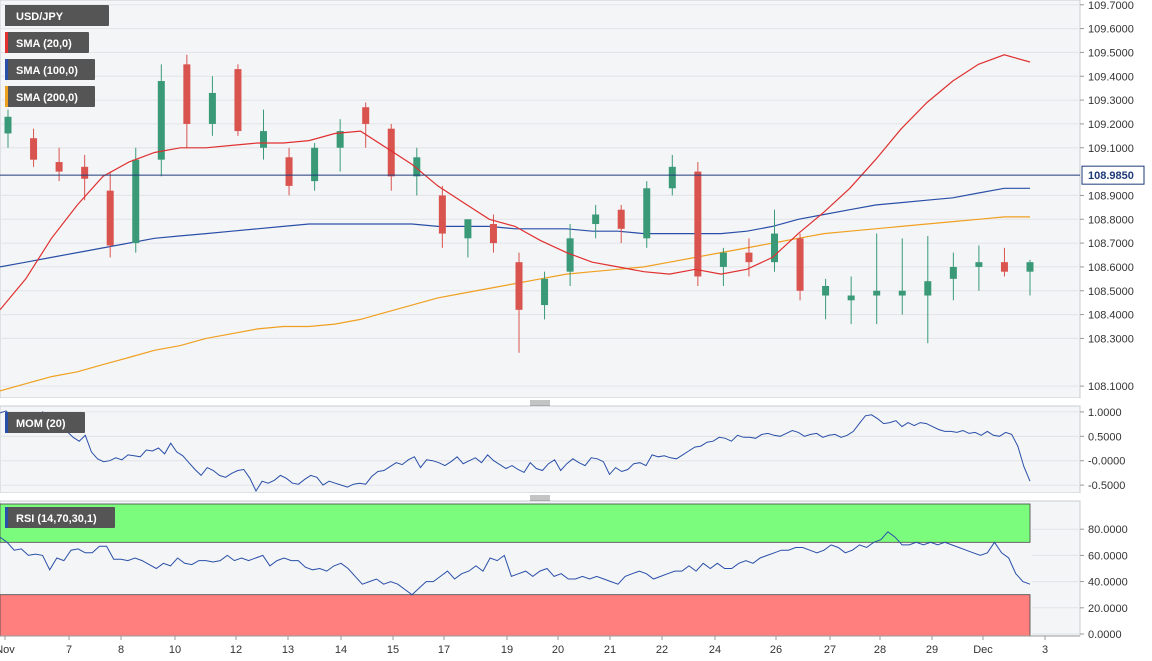 The width and height of the screenshot is (1152, 661). I want to click on x-tick-label: Dec, so click(983, 650).